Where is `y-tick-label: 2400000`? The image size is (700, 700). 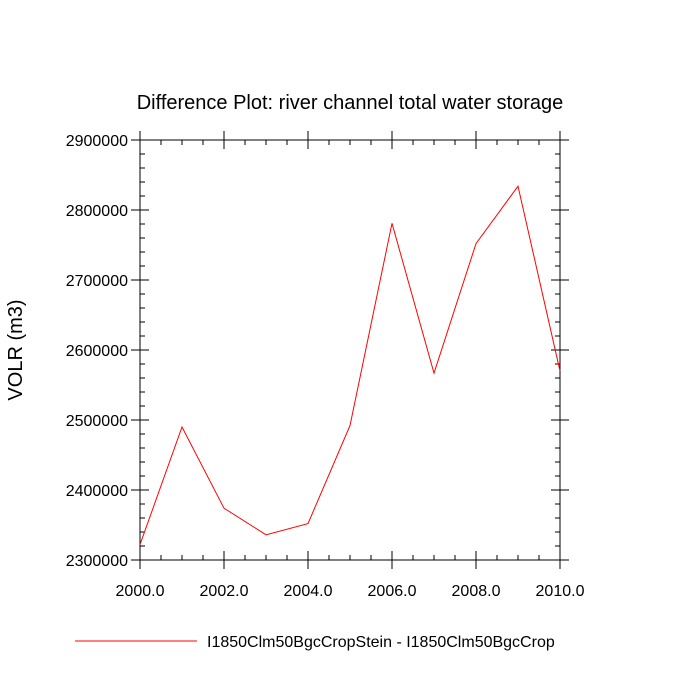 y-tick-label: 2400000 is located at coordinates (97, 491).